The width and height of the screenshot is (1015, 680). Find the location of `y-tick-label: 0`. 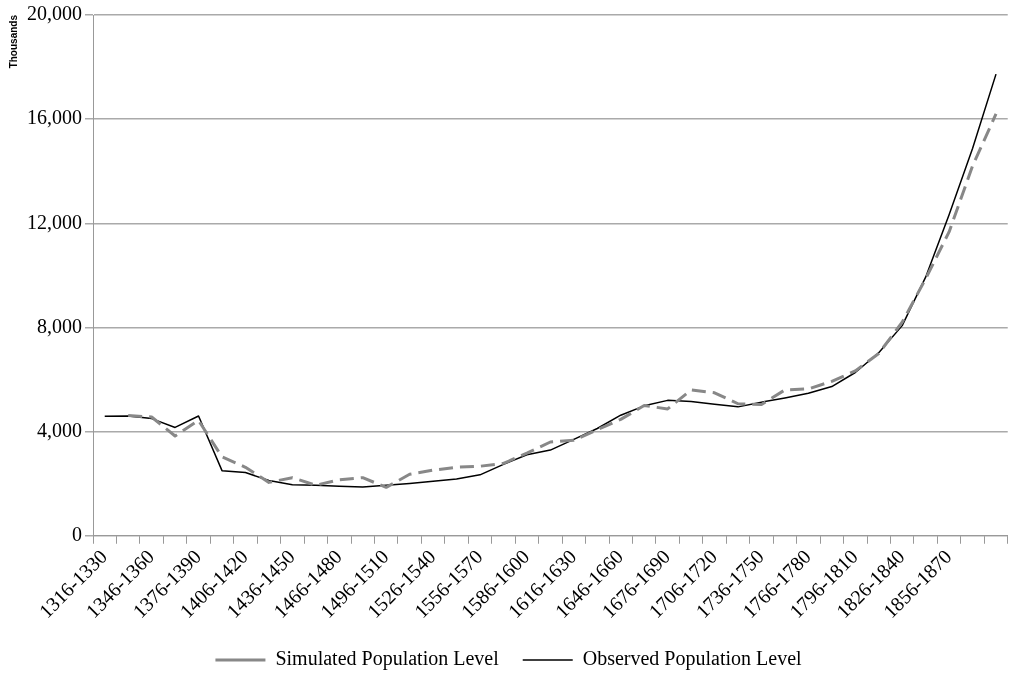

y-tick-label: 0 is located at coordinates (77, 534).